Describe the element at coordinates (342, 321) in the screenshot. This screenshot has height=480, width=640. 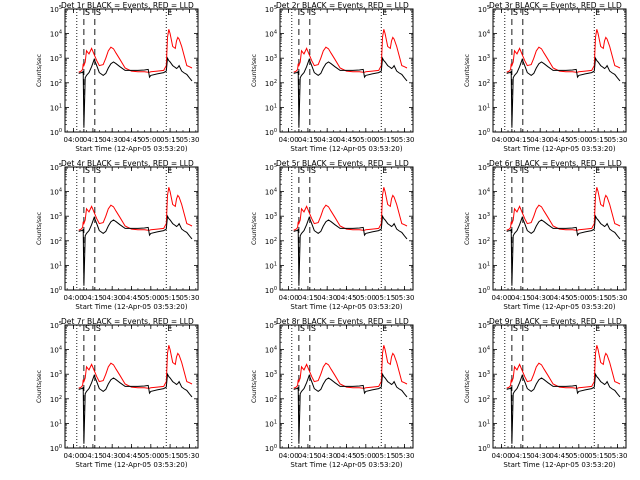
I see `panel-title: Det 8r BLACK = Events, RED = LLD` at that location.